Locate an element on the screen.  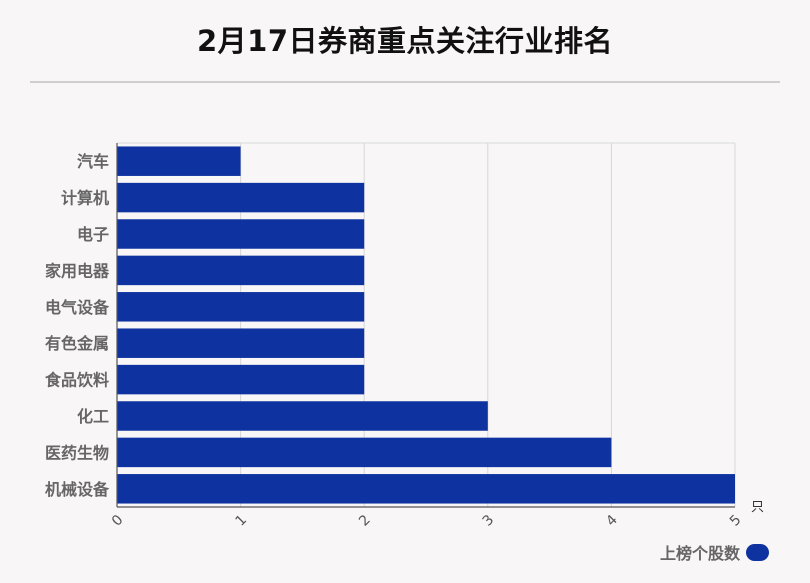
y-tick-label: 家用电器 is located at coordinates (77, 270).